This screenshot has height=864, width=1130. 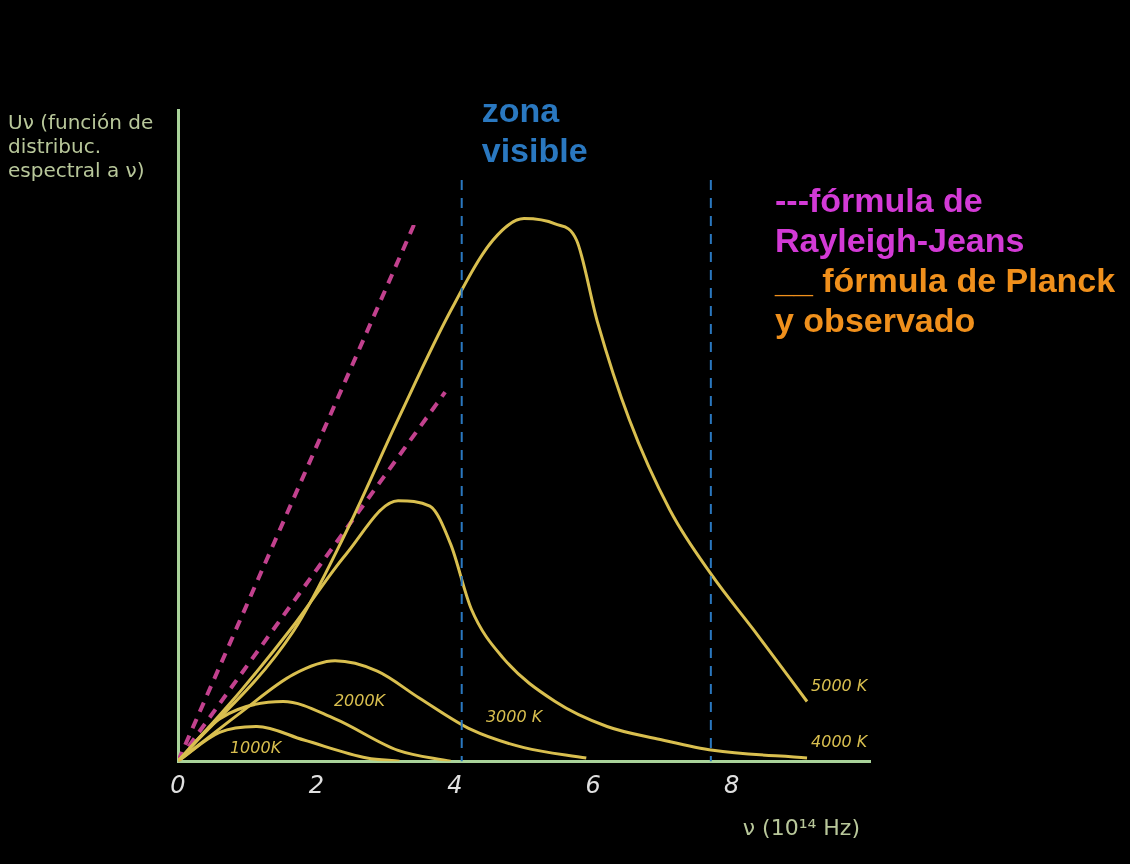 What do you see at coordinates (534, 130) in the screenshot?
I see `ref-line-label: zona visible` at bounding box center [534, 130].